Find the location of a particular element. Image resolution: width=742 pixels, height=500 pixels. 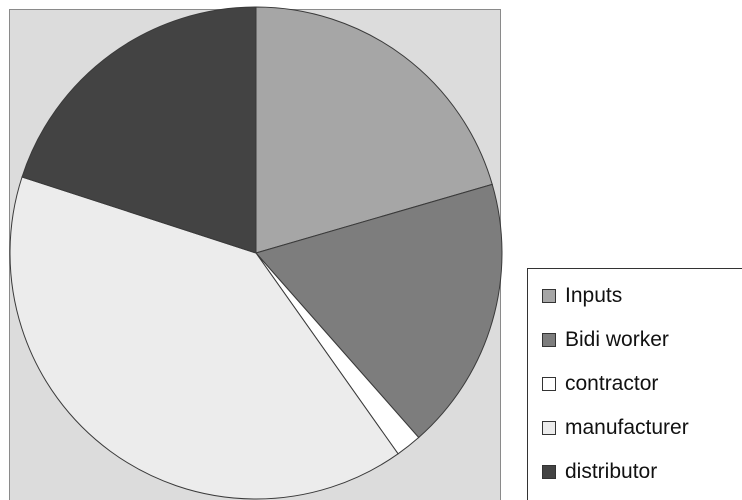

legend-label-distributor: distributor is located at coordinates (611, 471).